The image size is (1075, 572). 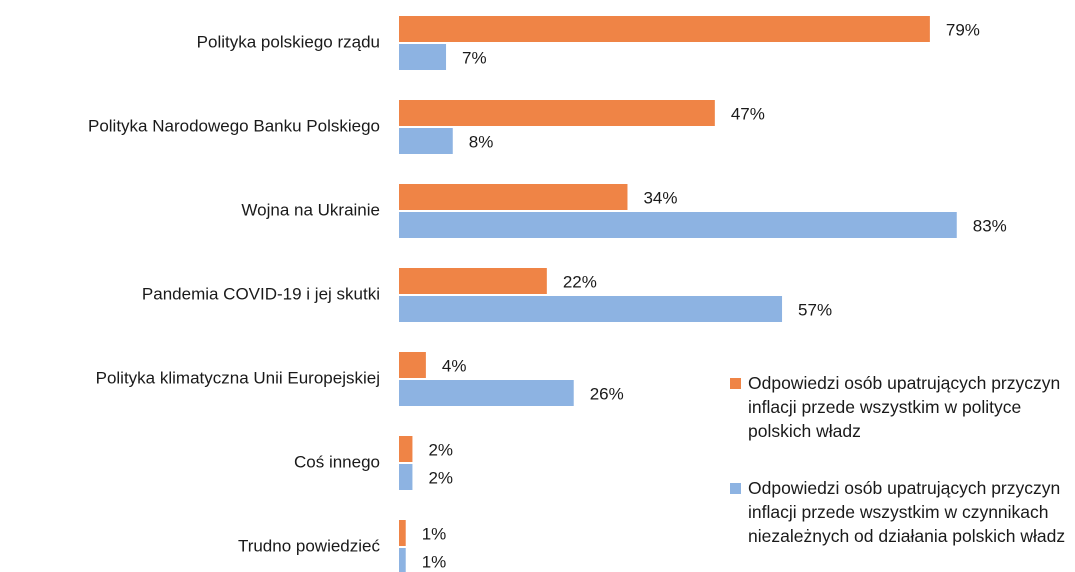 I want to click on category-label: Wojna na Ukrainie, so click(x=310, y=209).